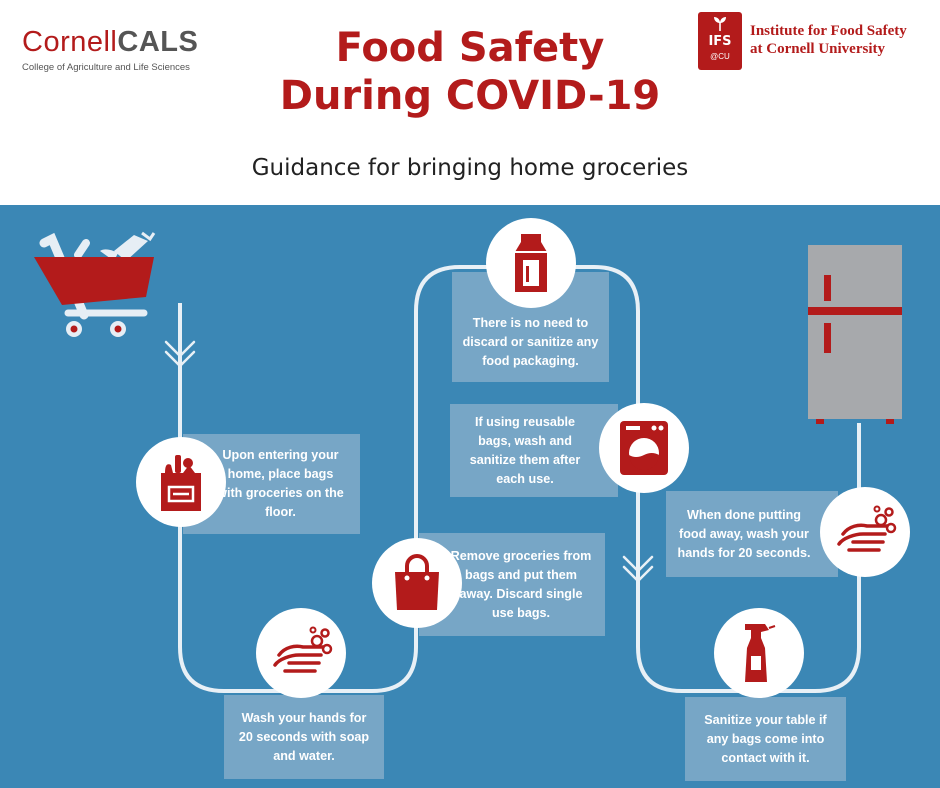 This screenshot has width=940, height=788. I want to click on step-icon-remove-groceries, so click(417, 583).